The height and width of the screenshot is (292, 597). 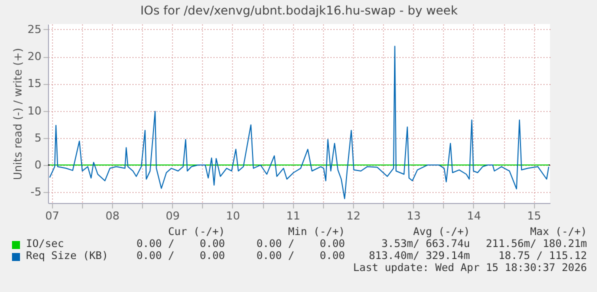 I want to click on y-axis-title: Units read (-) / write (+), so click(x=18, y=114).